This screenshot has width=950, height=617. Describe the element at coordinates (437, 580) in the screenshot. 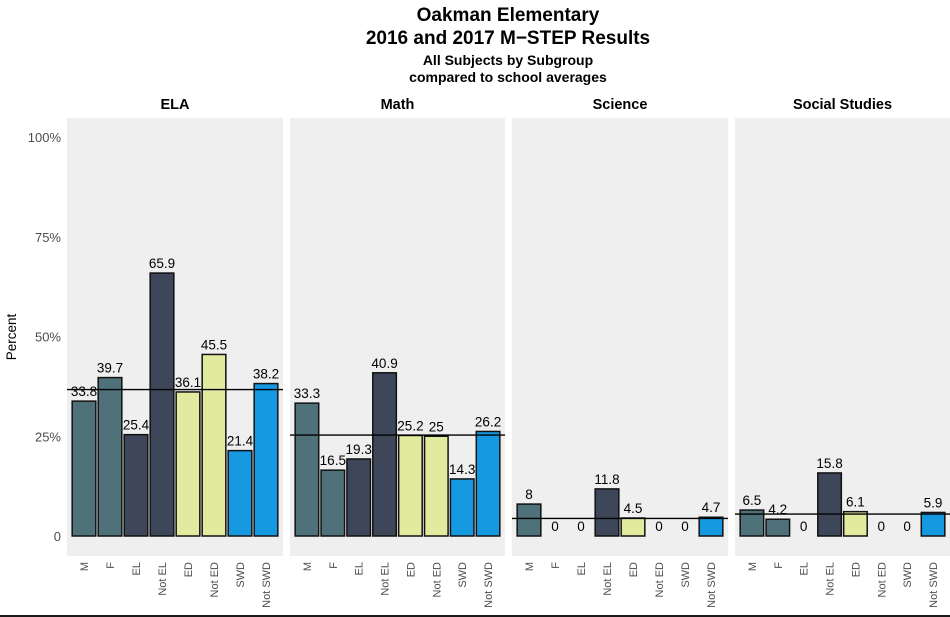

I see `x-tick-label: Not ED` at that location.